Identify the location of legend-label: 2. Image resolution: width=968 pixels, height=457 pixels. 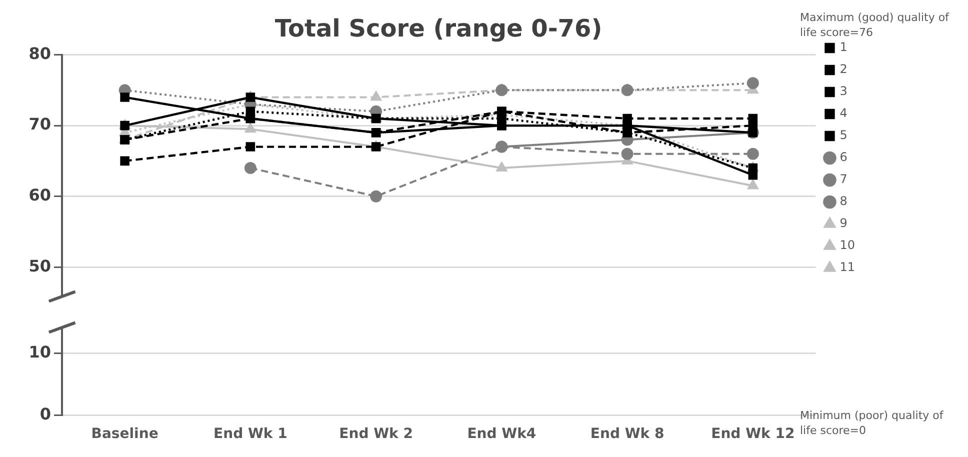
(844, 69).